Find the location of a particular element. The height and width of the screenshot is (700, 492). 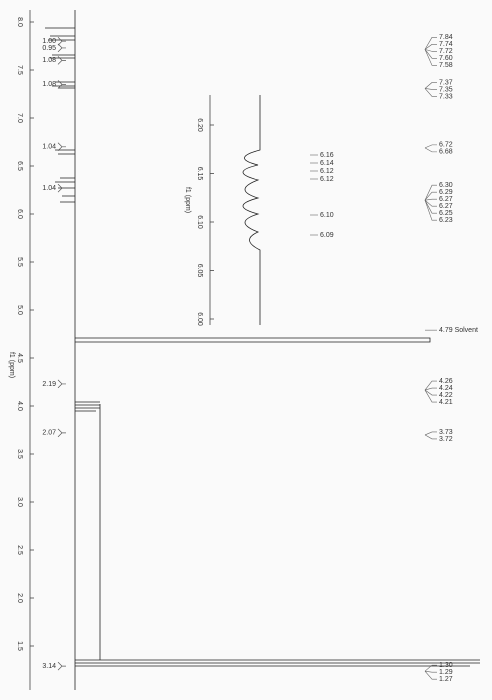

peak-label: 7.58 is located at coordinates (446, 65).